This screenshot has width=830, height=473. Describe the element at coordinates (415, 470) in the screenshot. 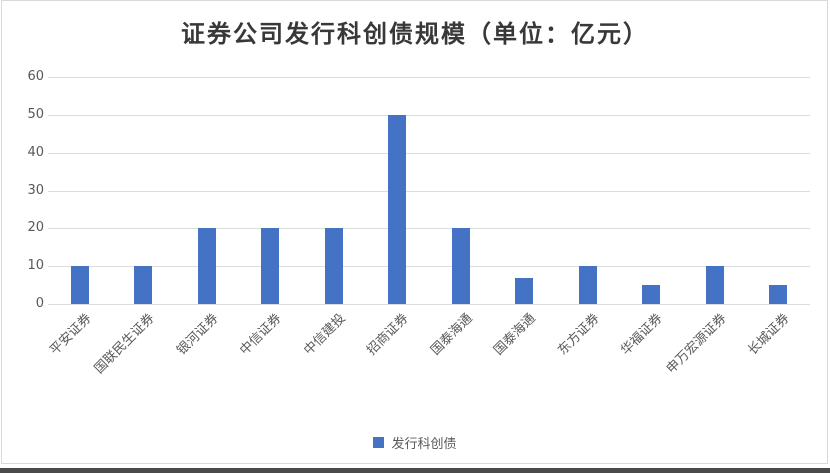

I see `bottom-divider` at that location.